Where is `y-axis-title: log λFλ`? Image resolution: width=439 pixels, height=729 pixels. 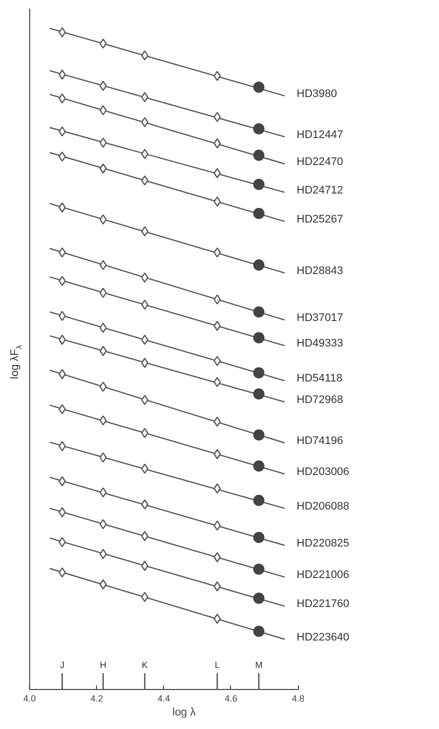 y-axis-title: log λFλ is located at coordinates (16, 362).